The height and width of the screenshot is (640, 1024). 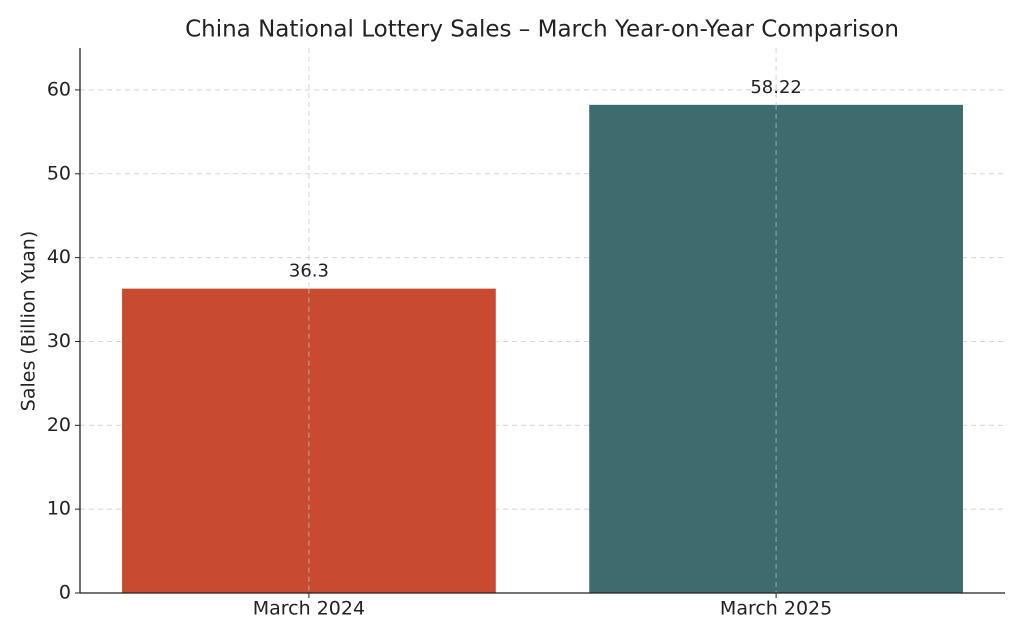 I want to click on y-tick-label: 60, so click(x=59, y=89).